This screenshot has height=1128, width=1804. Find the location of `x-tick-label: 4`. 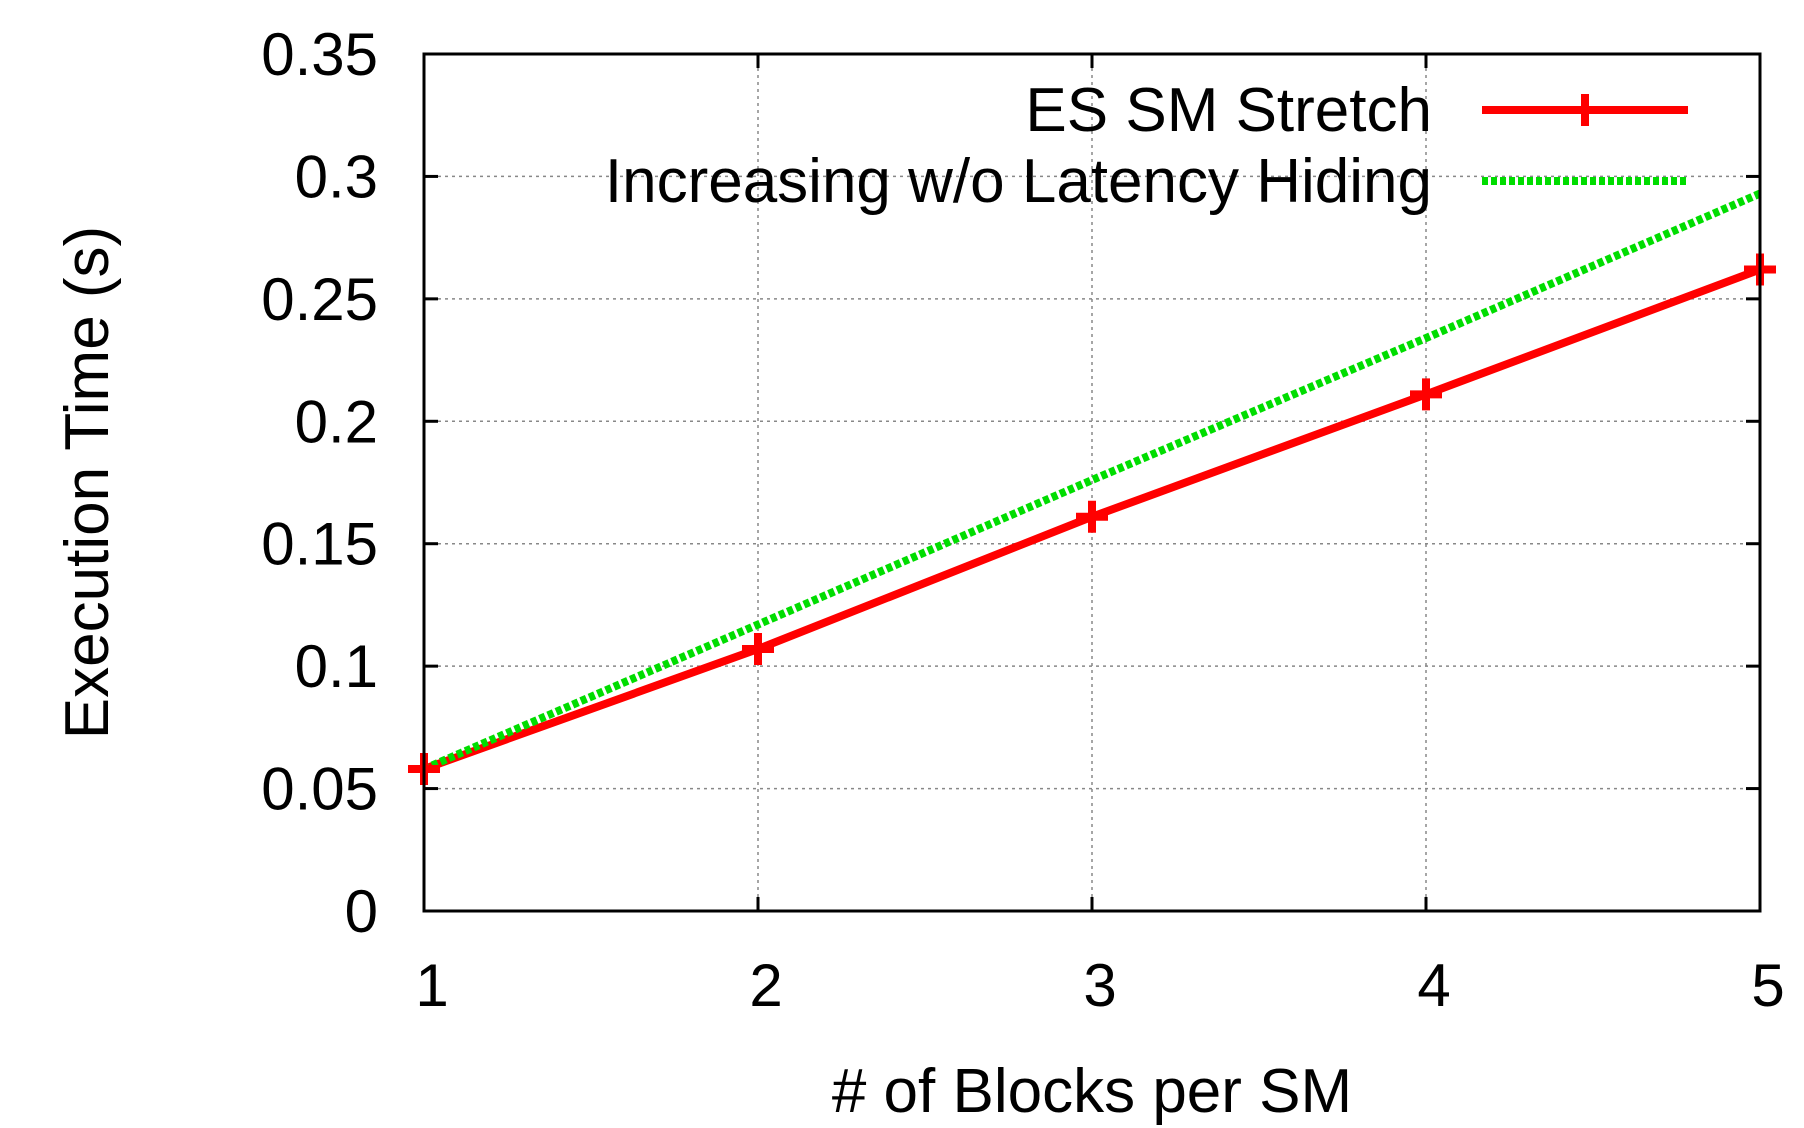

x-tick-label: 4 is located at coordinates (1433, 985).